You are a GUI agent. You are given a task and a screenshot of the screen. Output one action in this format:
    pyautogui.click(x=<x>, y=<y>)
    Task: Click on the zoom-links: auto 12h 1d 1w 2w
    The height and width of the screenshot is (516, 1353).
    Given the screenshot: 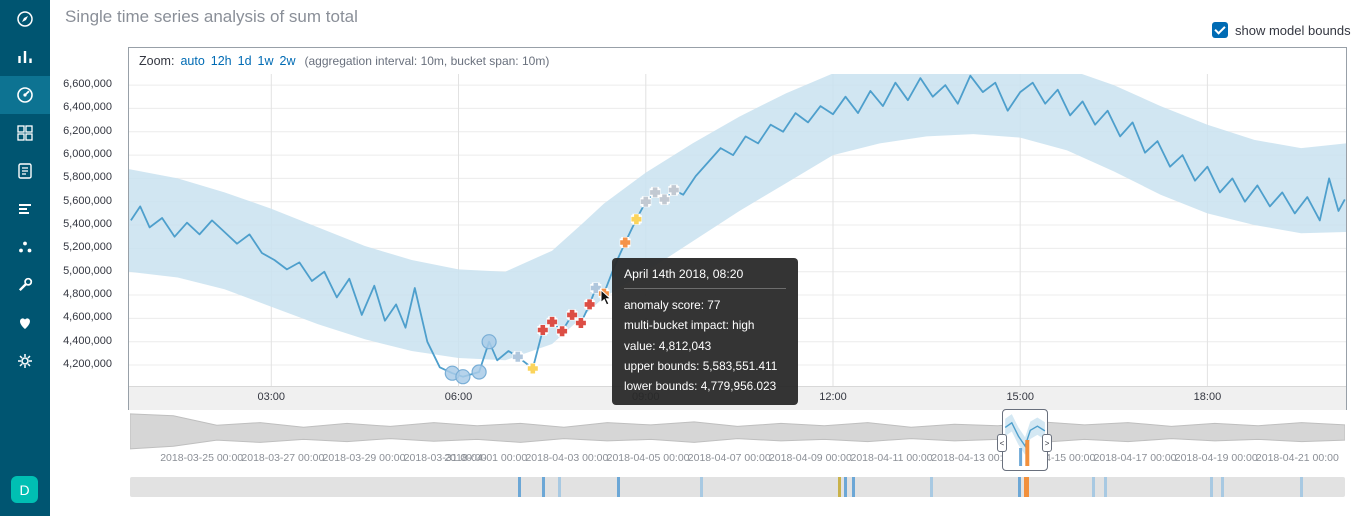 What is the action you would take?
    pyautogui.click(x=234, y=61)
    